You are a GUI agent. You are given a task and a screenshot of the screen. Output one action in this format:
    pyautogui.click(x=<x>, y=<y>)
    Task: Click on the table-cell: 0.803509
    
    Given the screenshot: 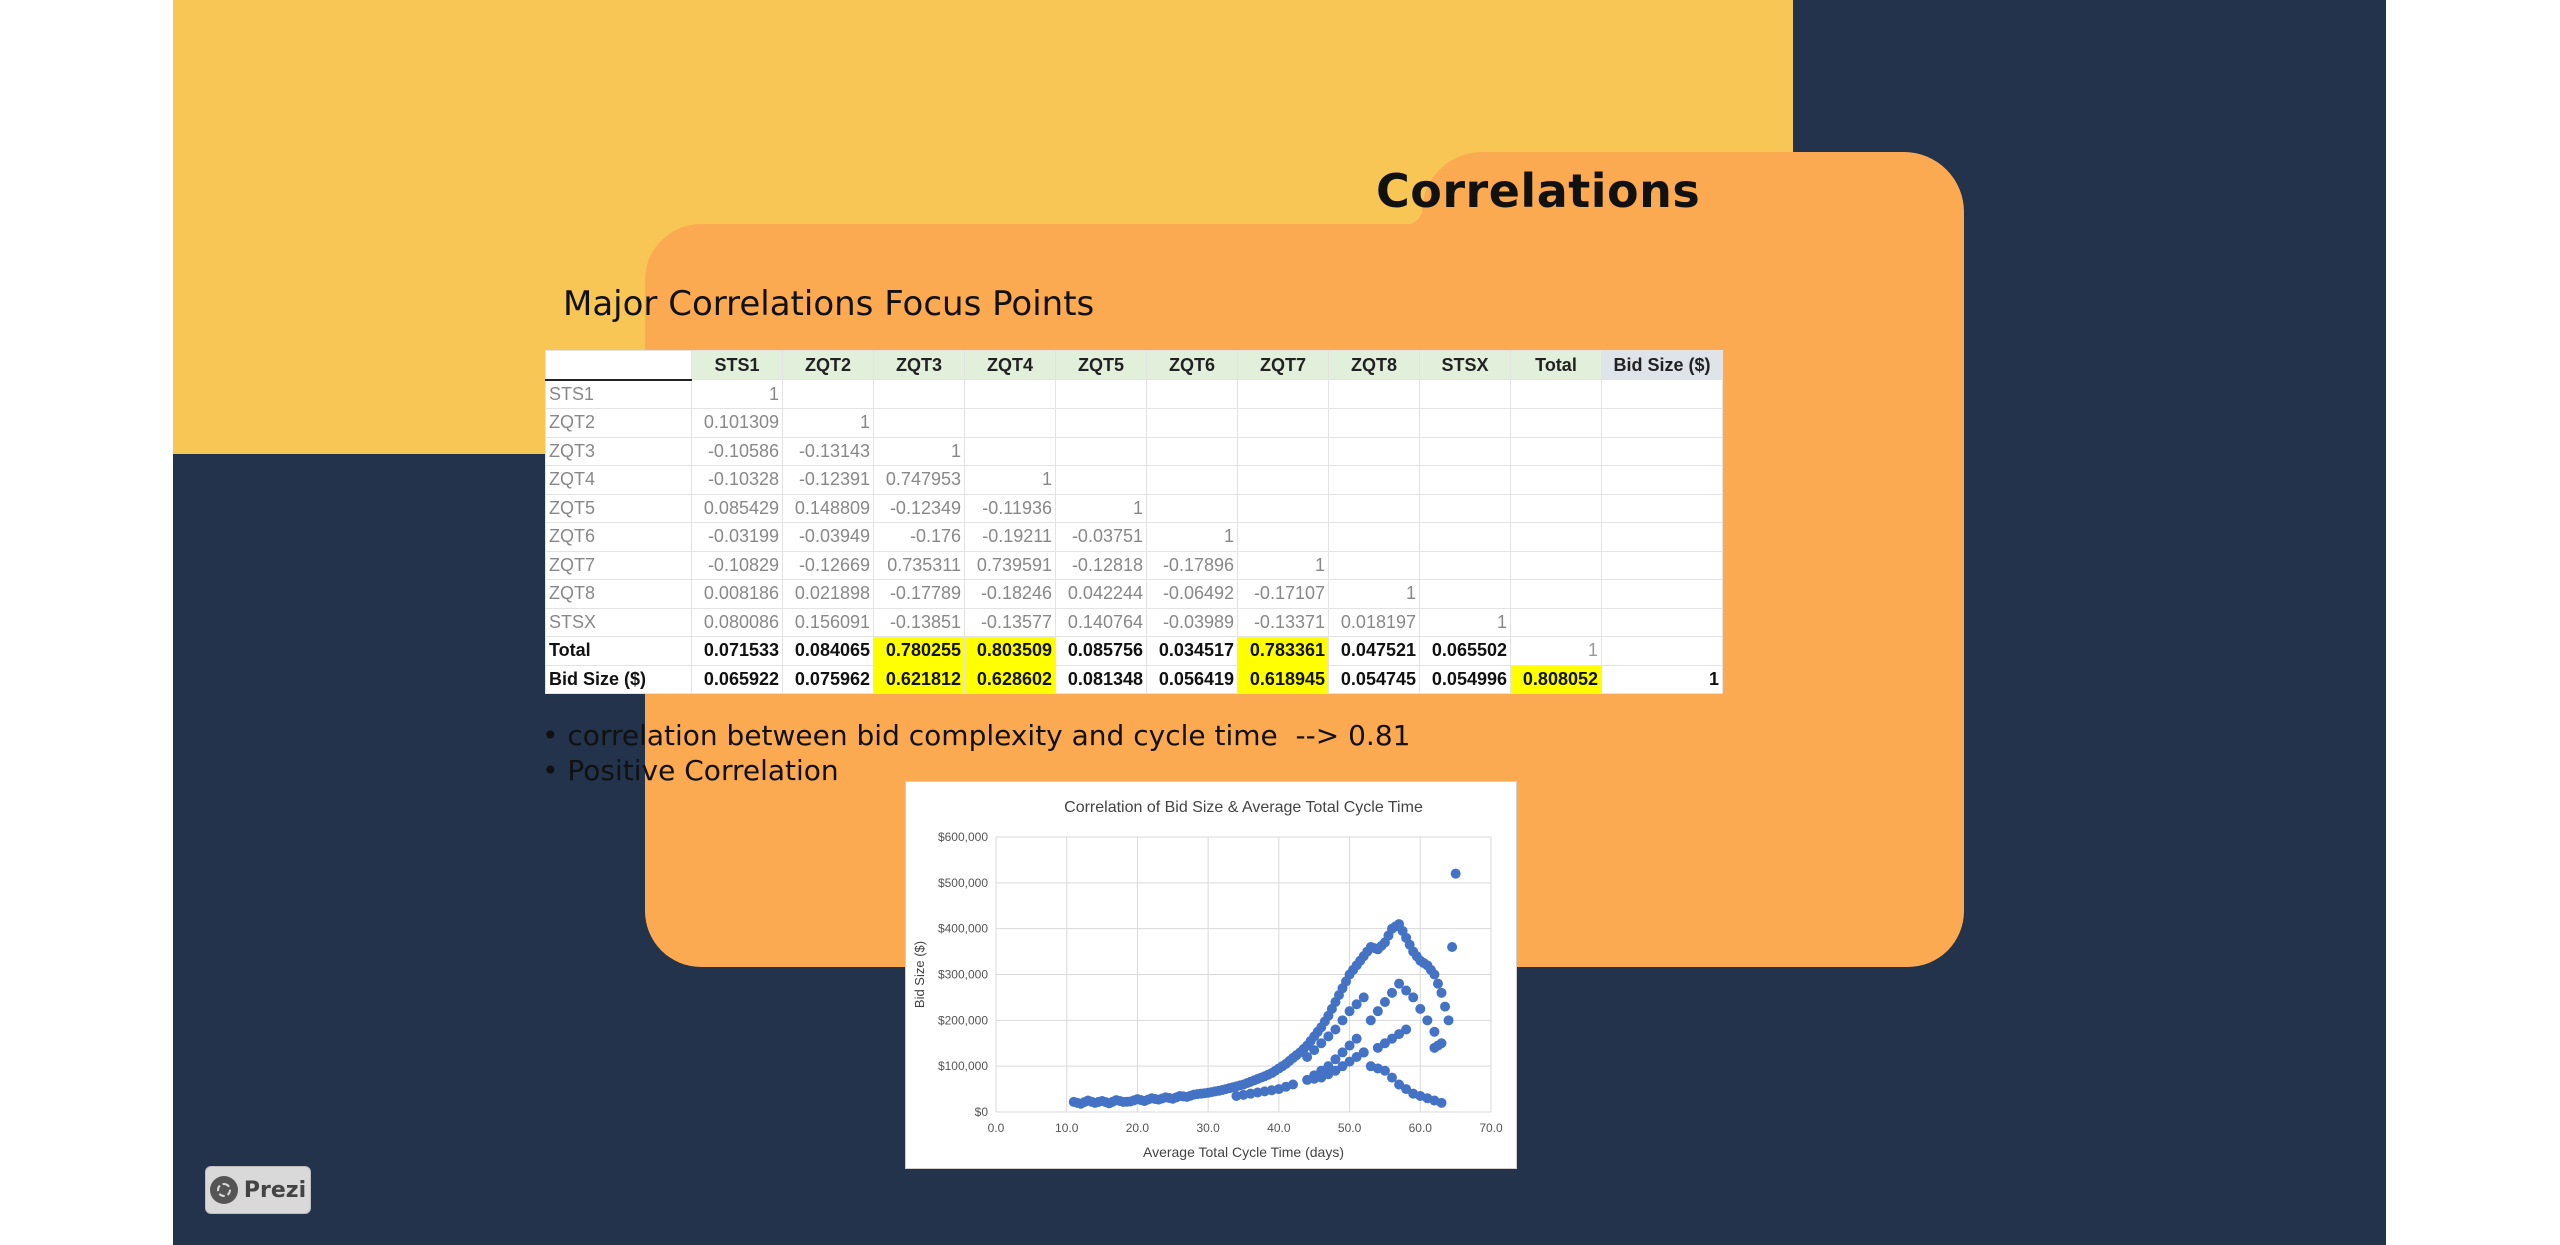 What is the action you would take?
    pyautogui.click(x=1010, y=651)
    